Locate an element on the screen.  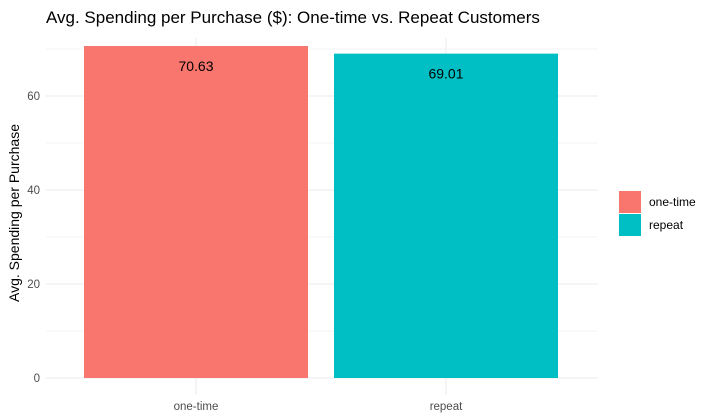
data-labels: 70.63 69.01 is located at coordinates (320, 70).